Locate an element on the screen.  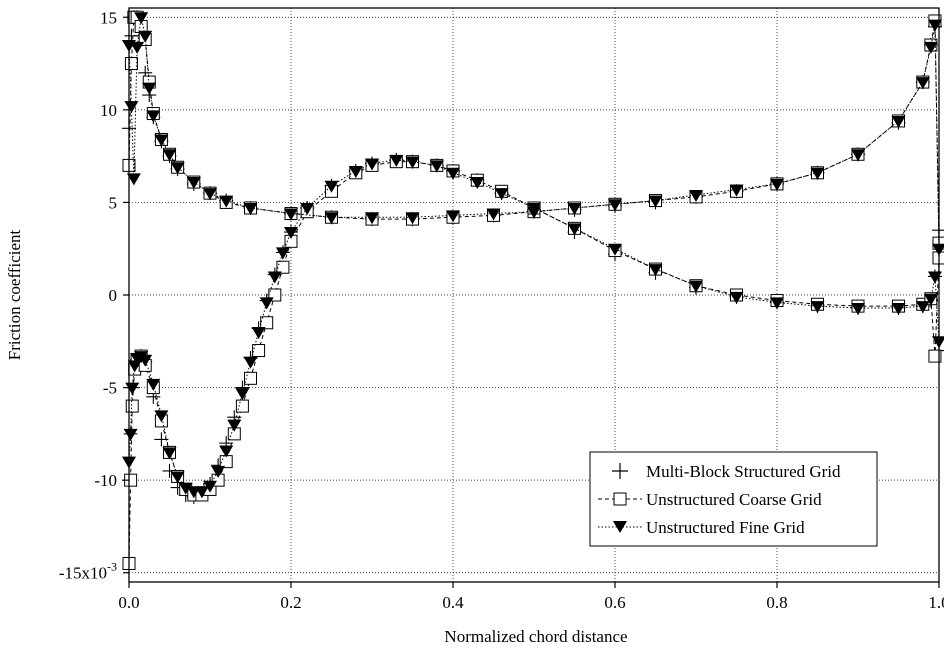
legend-box is located at coordinates (733, 499).